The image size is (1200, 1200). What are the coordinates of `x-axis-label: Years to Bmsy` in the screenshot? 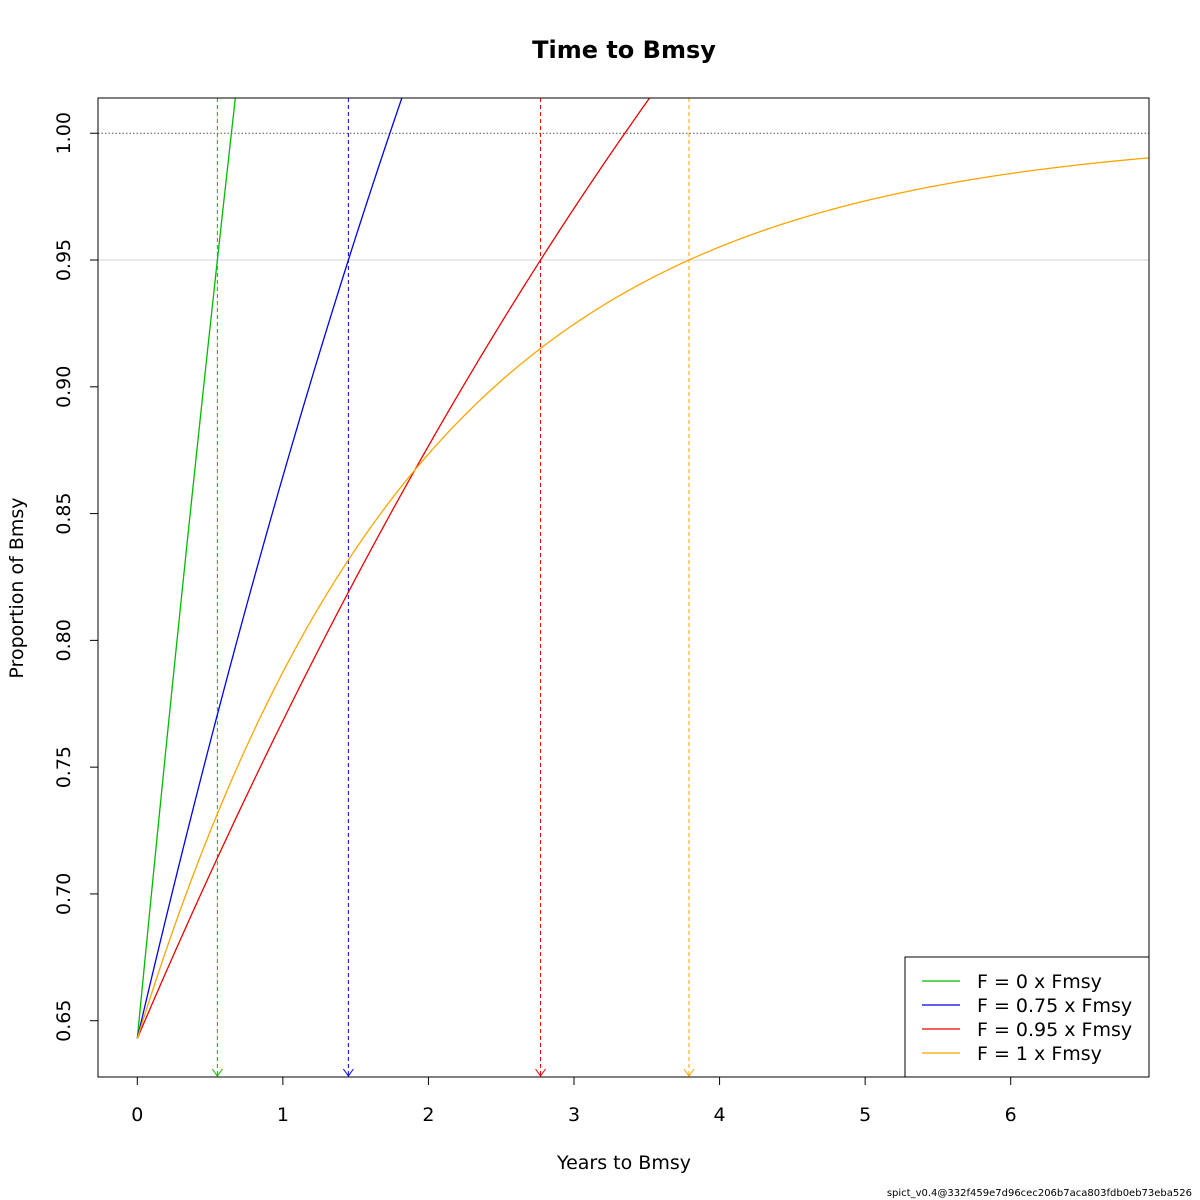 It's located at (623, 1163).